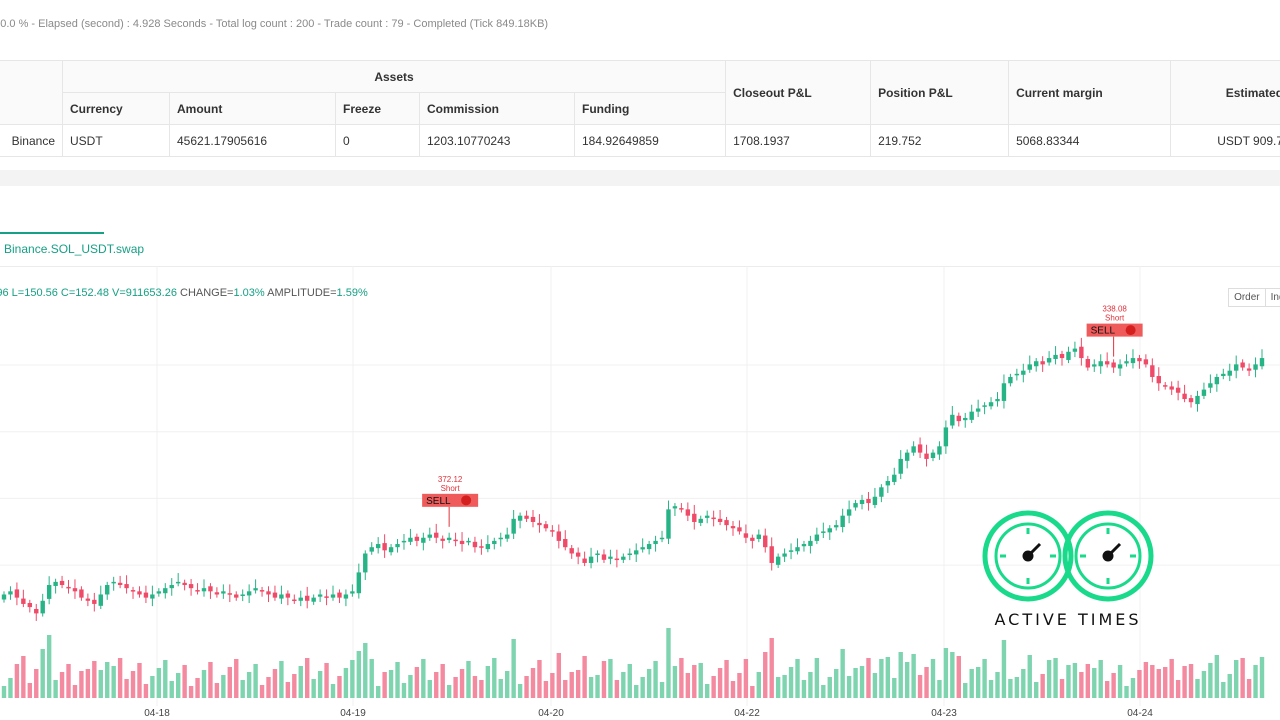 The width and height of the screenshot is (1280, 720). What do you see at coordinates (450, 479) in the screenshot?
I see `signal-price: 372.12` at bounding box center [450, 479].